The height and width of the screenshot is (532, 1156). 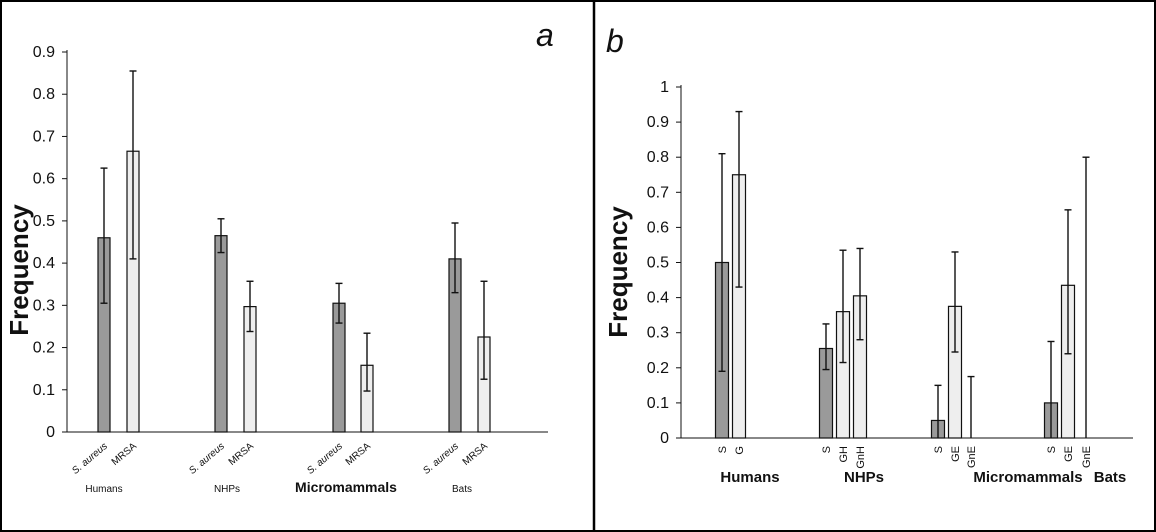 I want to click on panel-b-y-tick-label: 0.6, so click(x=658, y=227).